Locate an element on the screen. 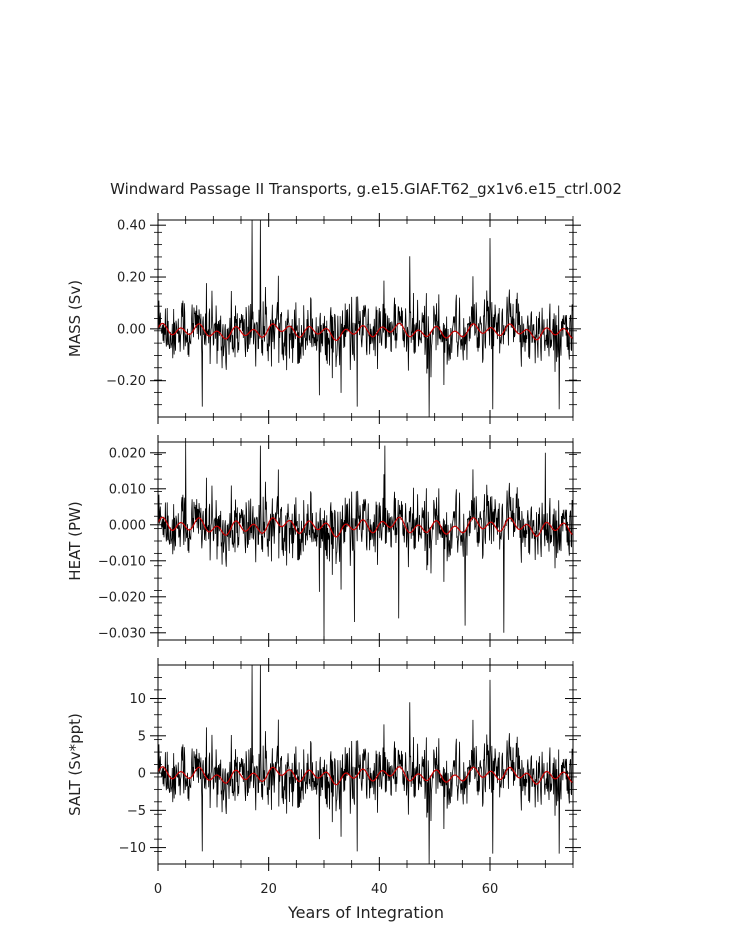  y-tick-label: 5 is located at coordinates (142, 736).